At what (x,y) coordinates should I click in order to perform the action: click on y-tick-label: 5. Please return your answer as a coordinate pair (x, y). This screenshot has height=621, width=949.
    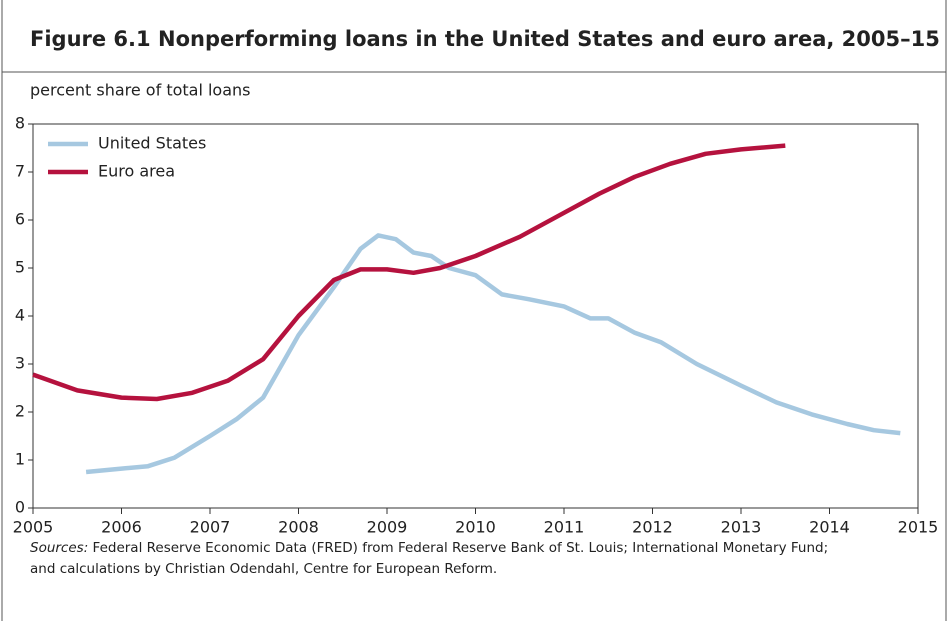
    Looking at the image, I should click on (20, 267).